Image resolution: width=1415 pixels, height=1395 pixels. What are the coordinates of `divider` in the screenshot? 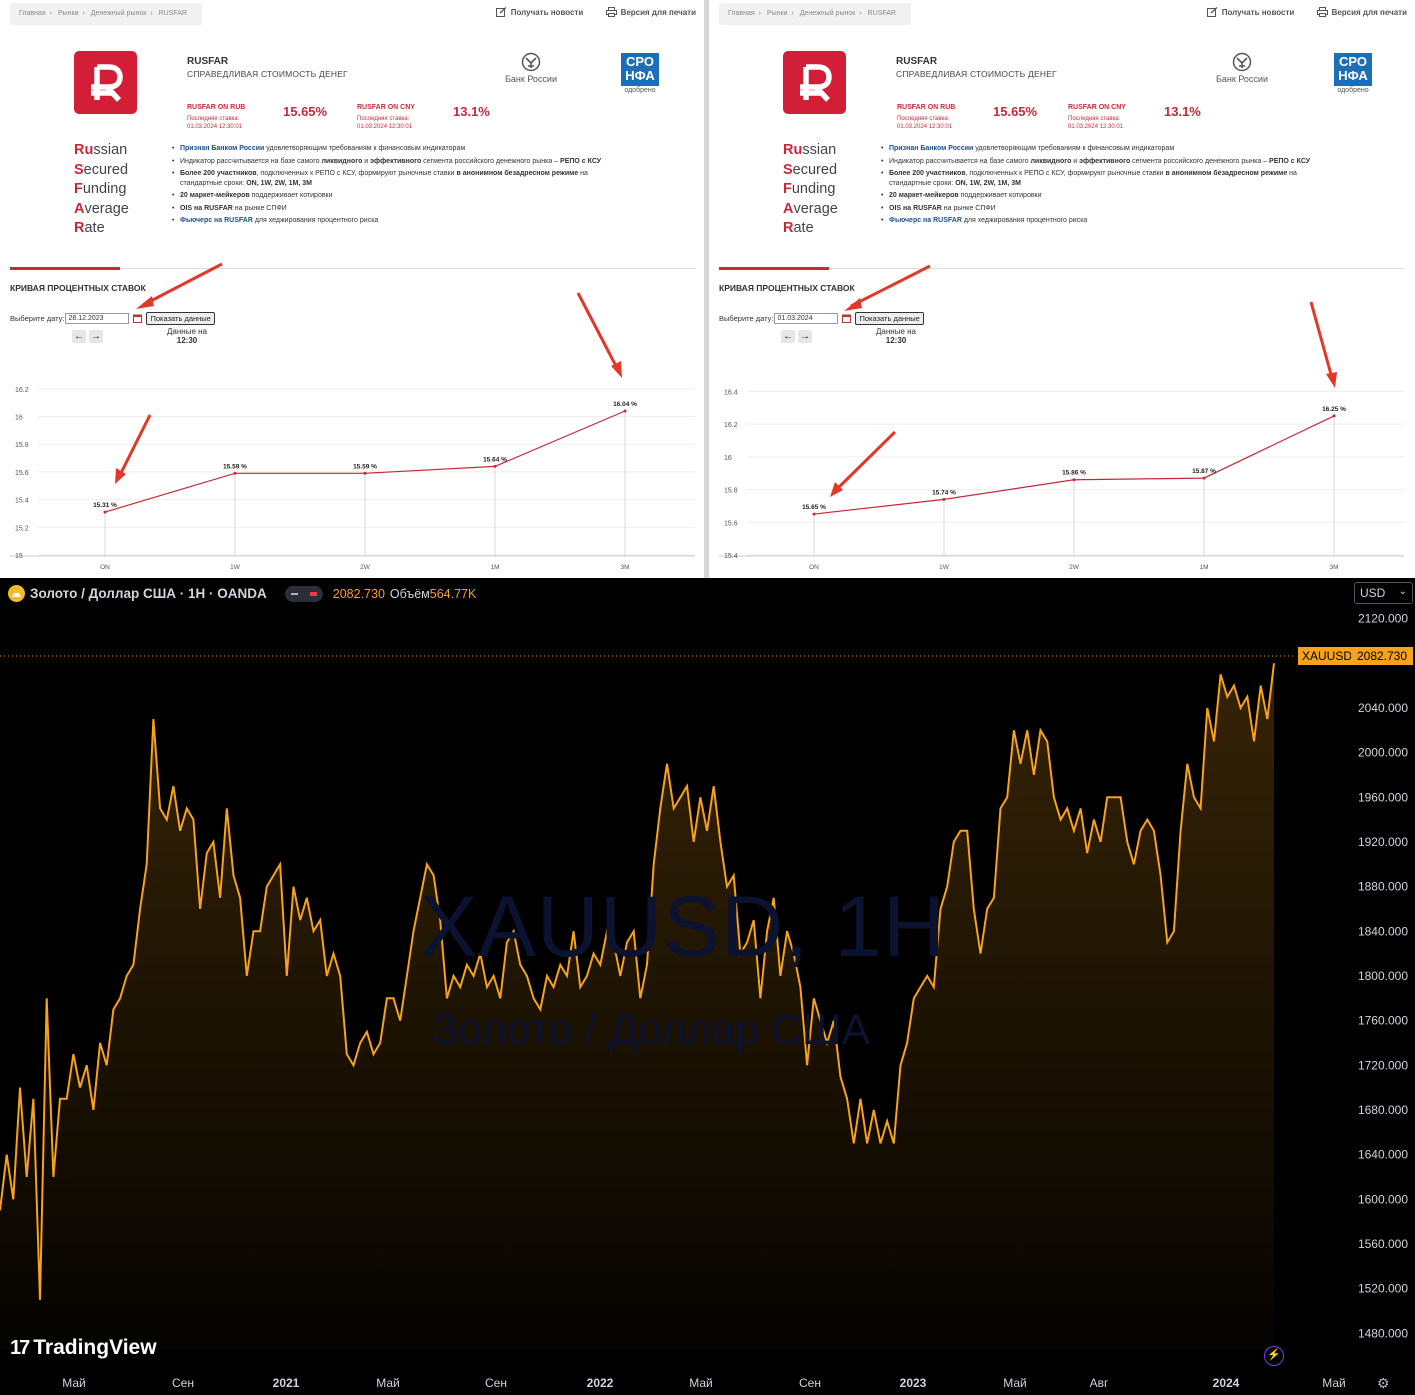 It's located at (1062, 268).